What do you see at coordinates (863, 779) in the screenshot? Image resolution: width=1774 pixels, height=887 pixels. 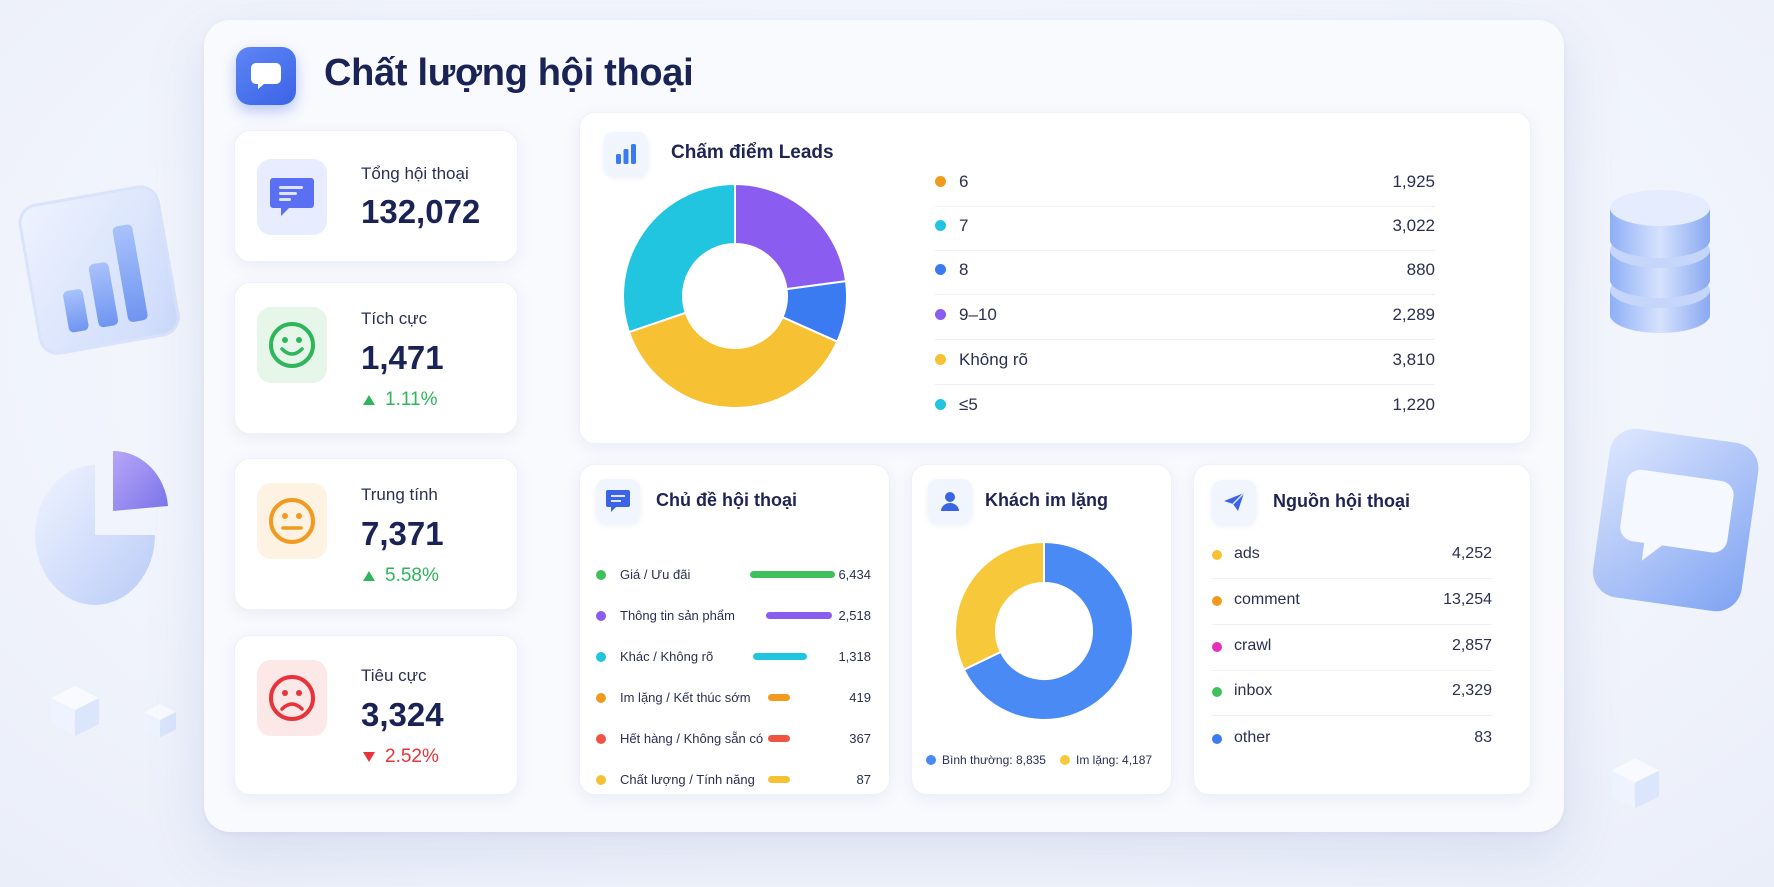 I see `topic-value: 87` at bounding box center [863, 779].